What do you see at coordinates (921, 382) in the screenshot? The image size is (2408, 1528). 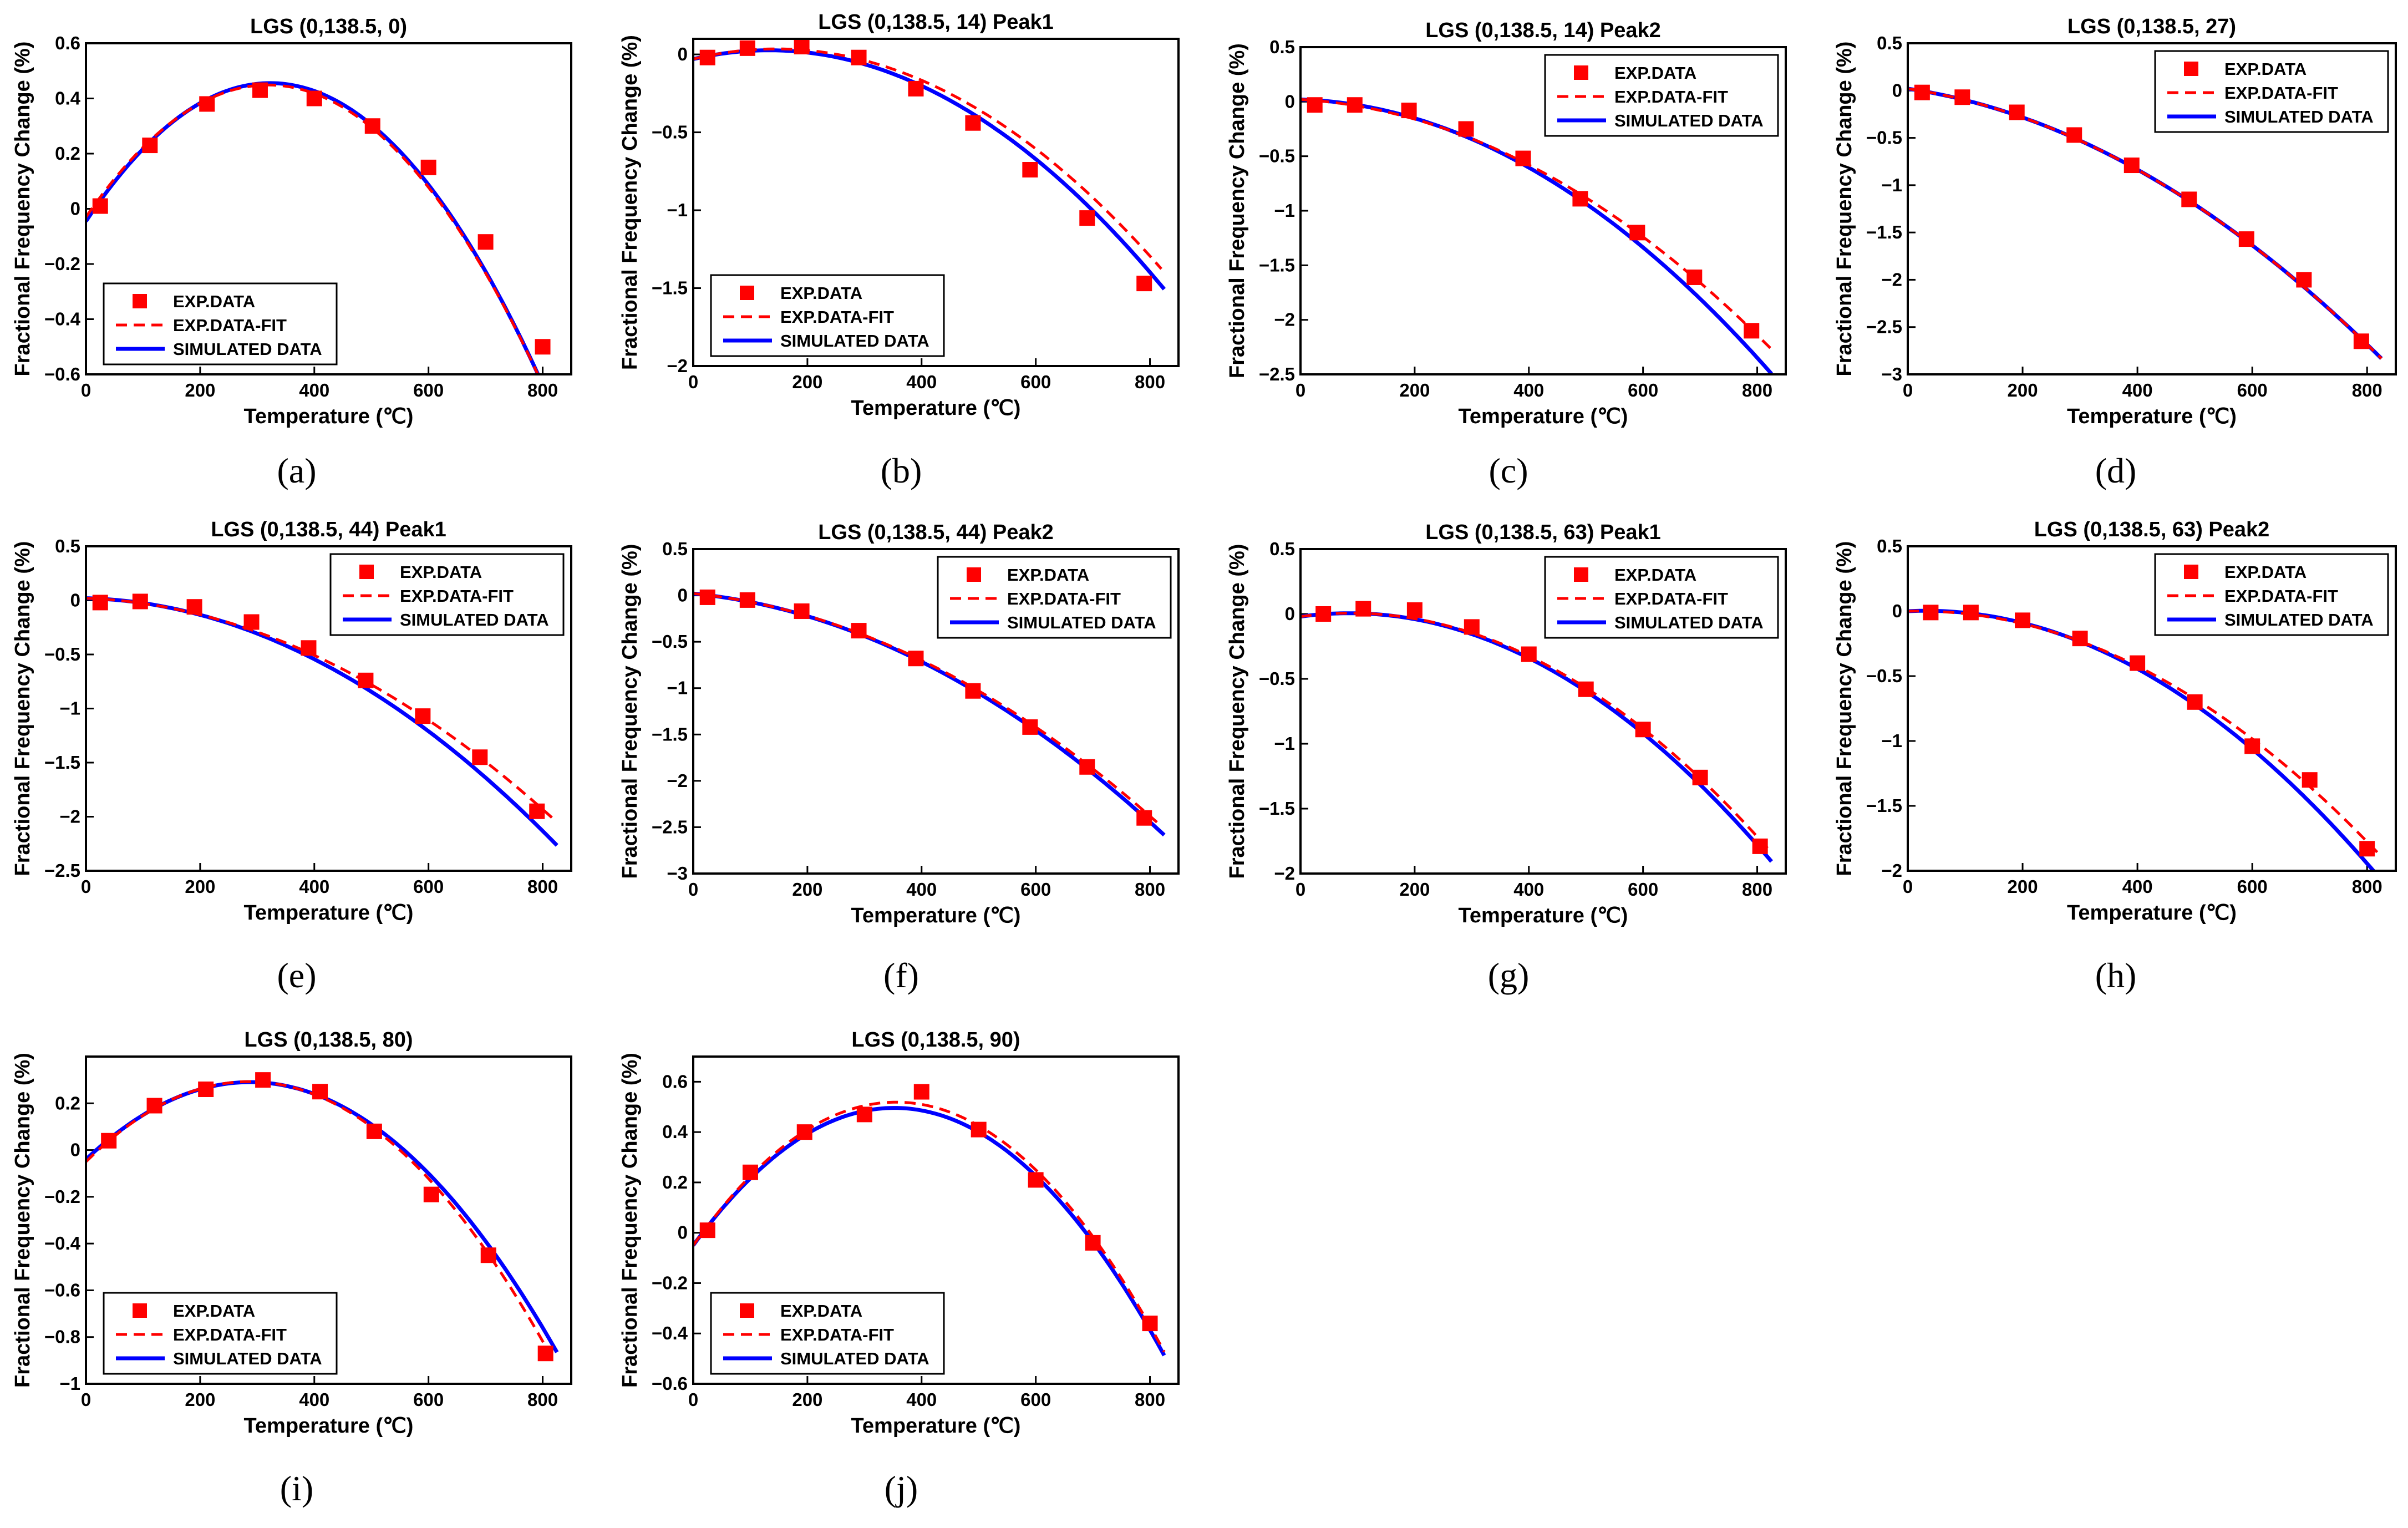 I see `x-tick-label: 400` at bounding box center [921, 382].